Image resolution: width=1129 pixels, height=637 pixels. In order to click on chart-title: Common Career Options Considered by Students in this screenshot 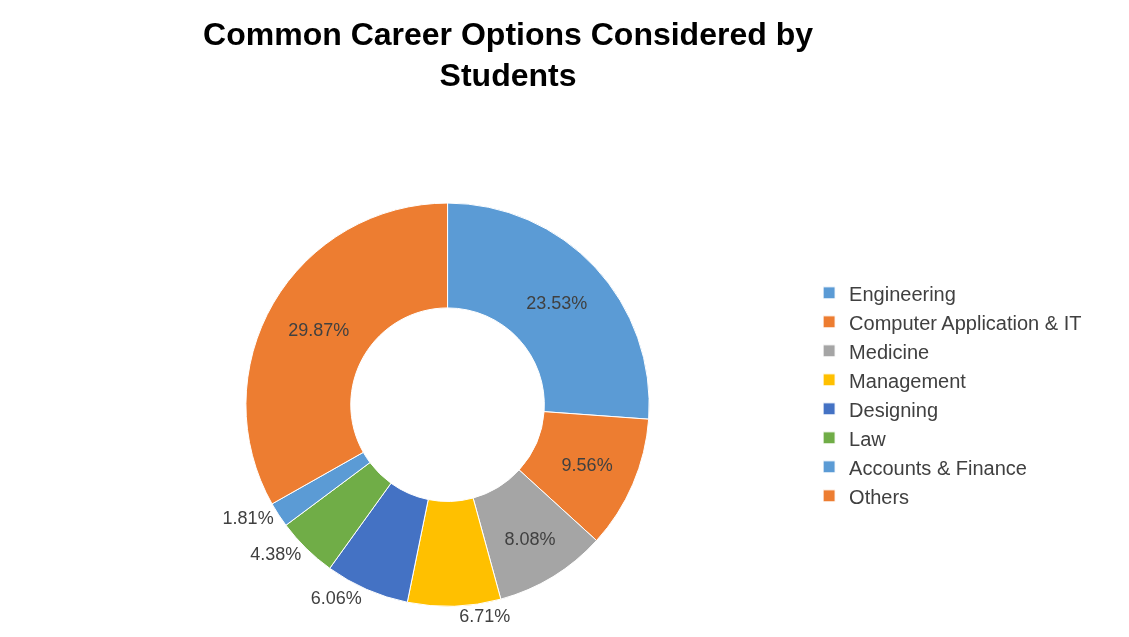, I will do `click(508, 54)`.